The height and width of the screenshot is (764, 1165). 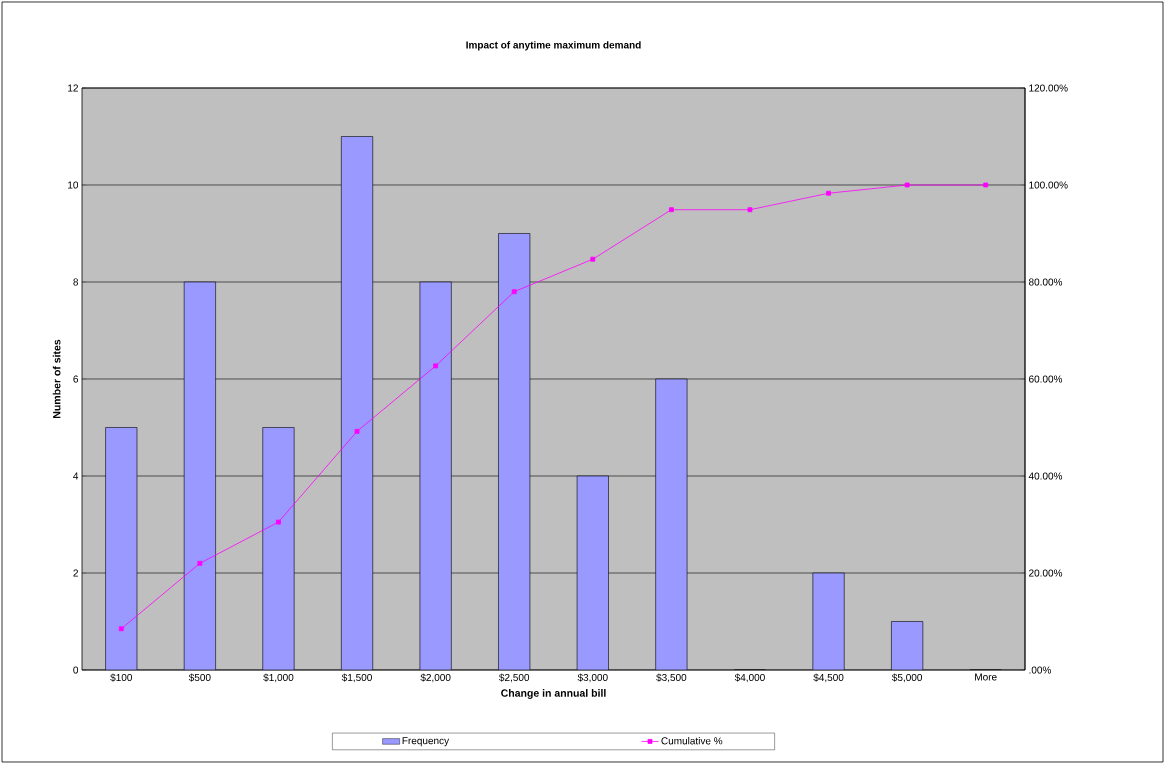 What do you see at coordinates (73, 88) in the screenshot?
I see `y-tick-label: 12` at bounding box center [73, 88].